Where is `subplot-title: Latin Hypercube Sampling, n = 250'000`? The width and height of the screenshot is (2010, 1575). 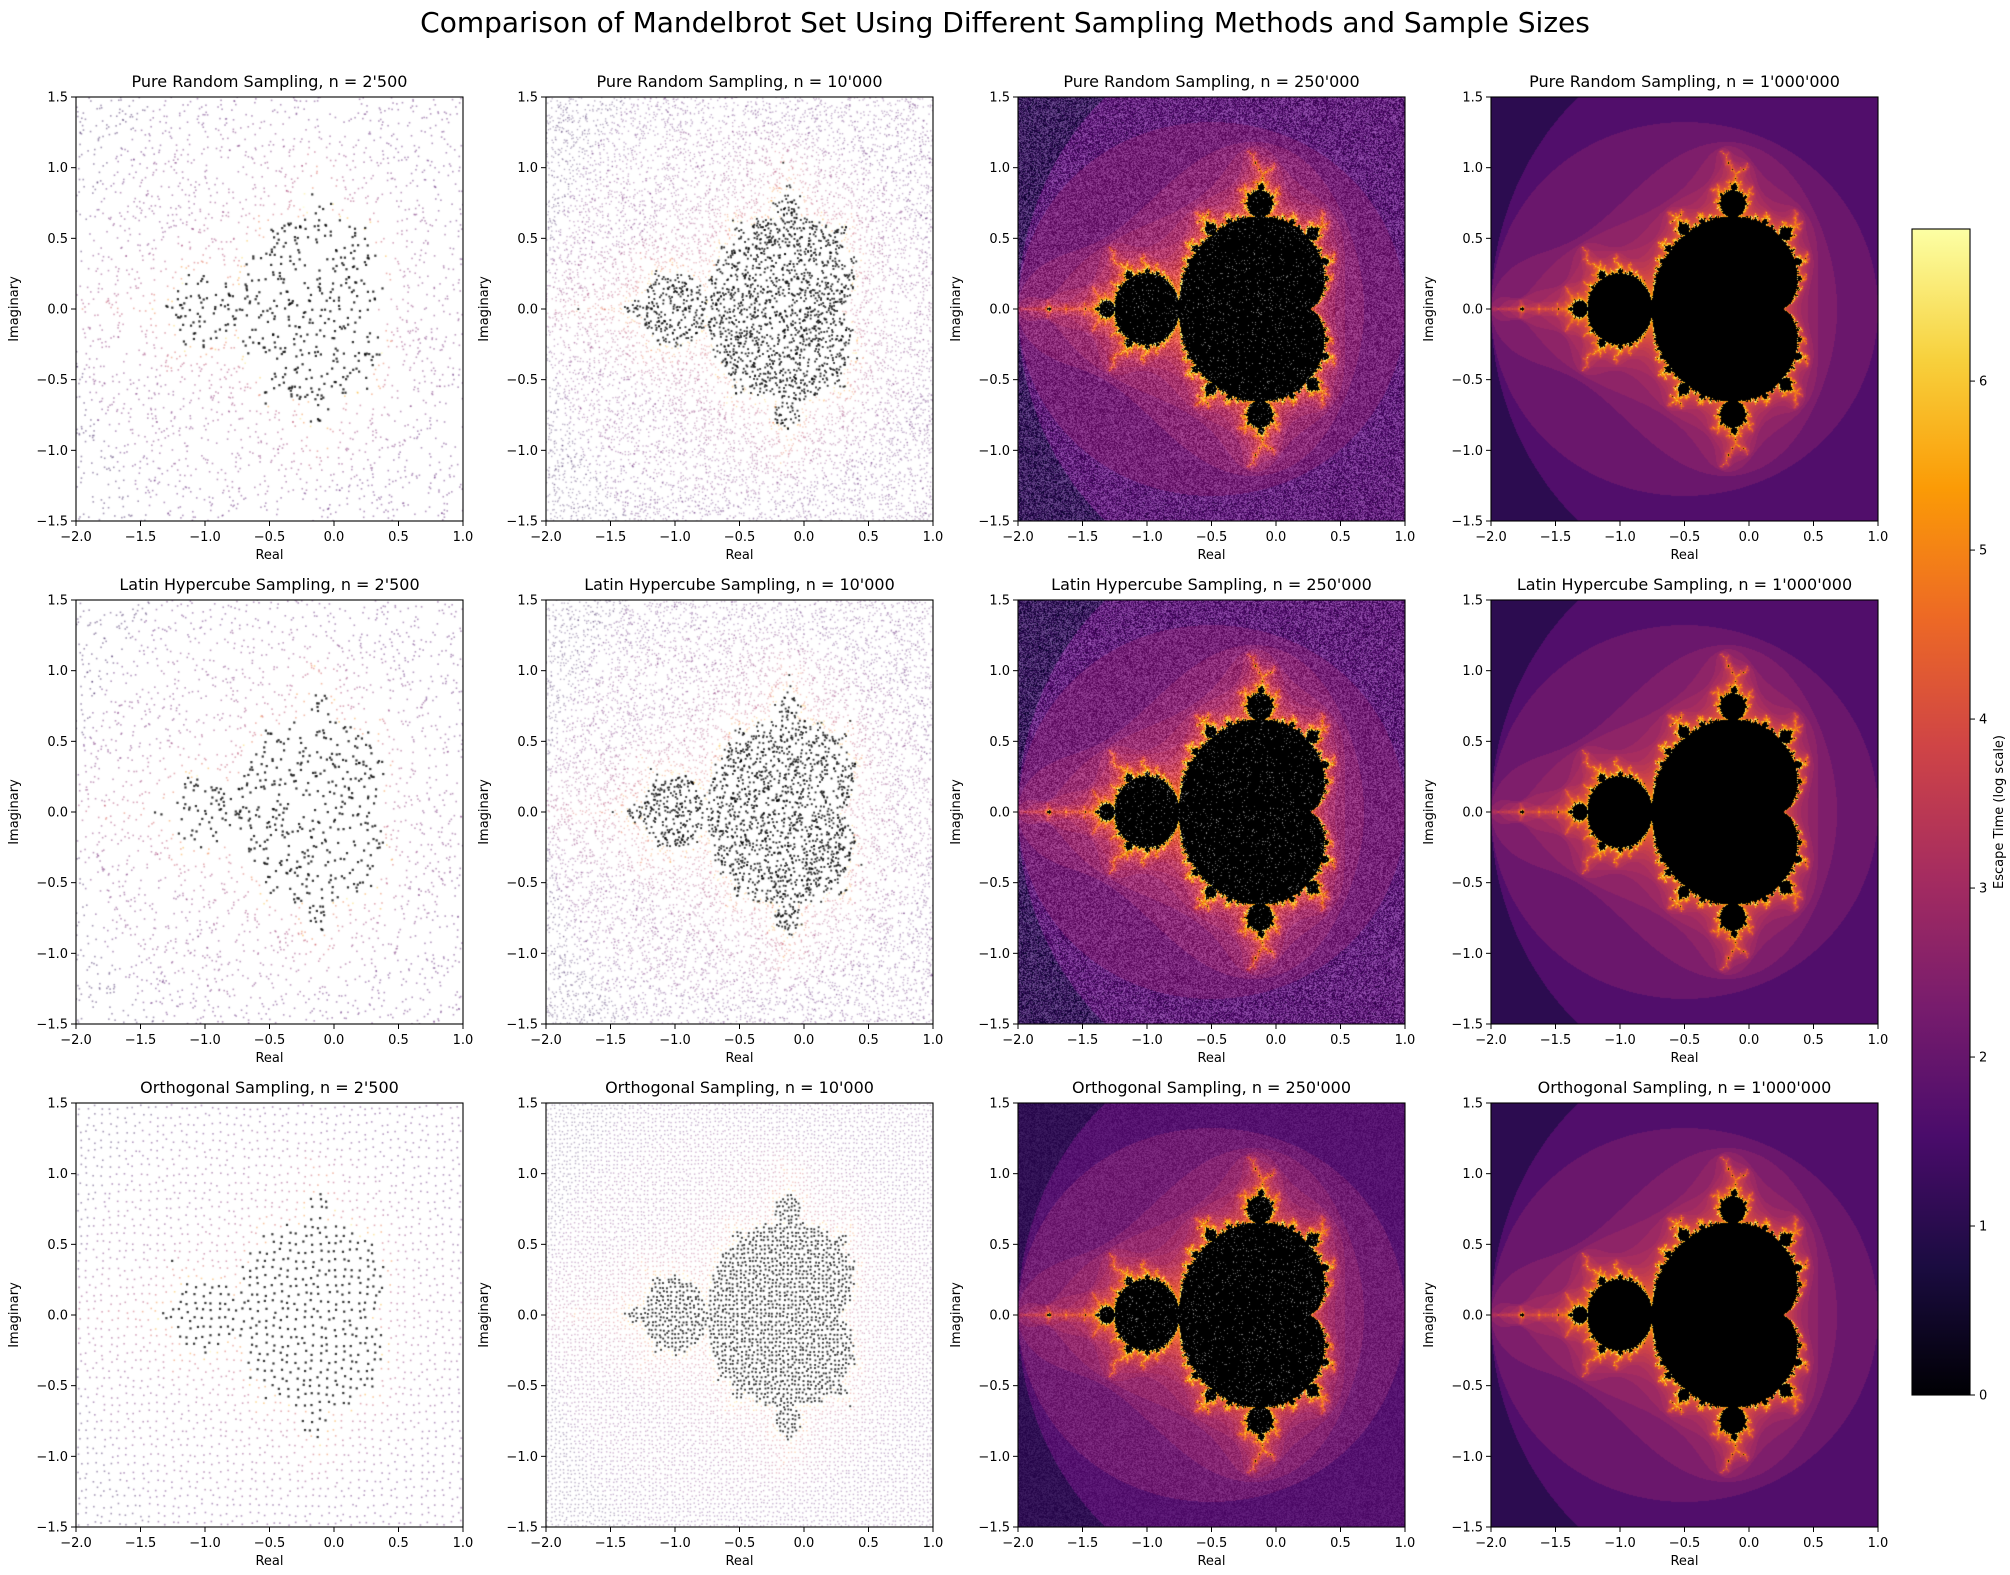
subplot-title: Latin Hypercube Sampling, n = 250'000 is located at coordinates (1211, 584).